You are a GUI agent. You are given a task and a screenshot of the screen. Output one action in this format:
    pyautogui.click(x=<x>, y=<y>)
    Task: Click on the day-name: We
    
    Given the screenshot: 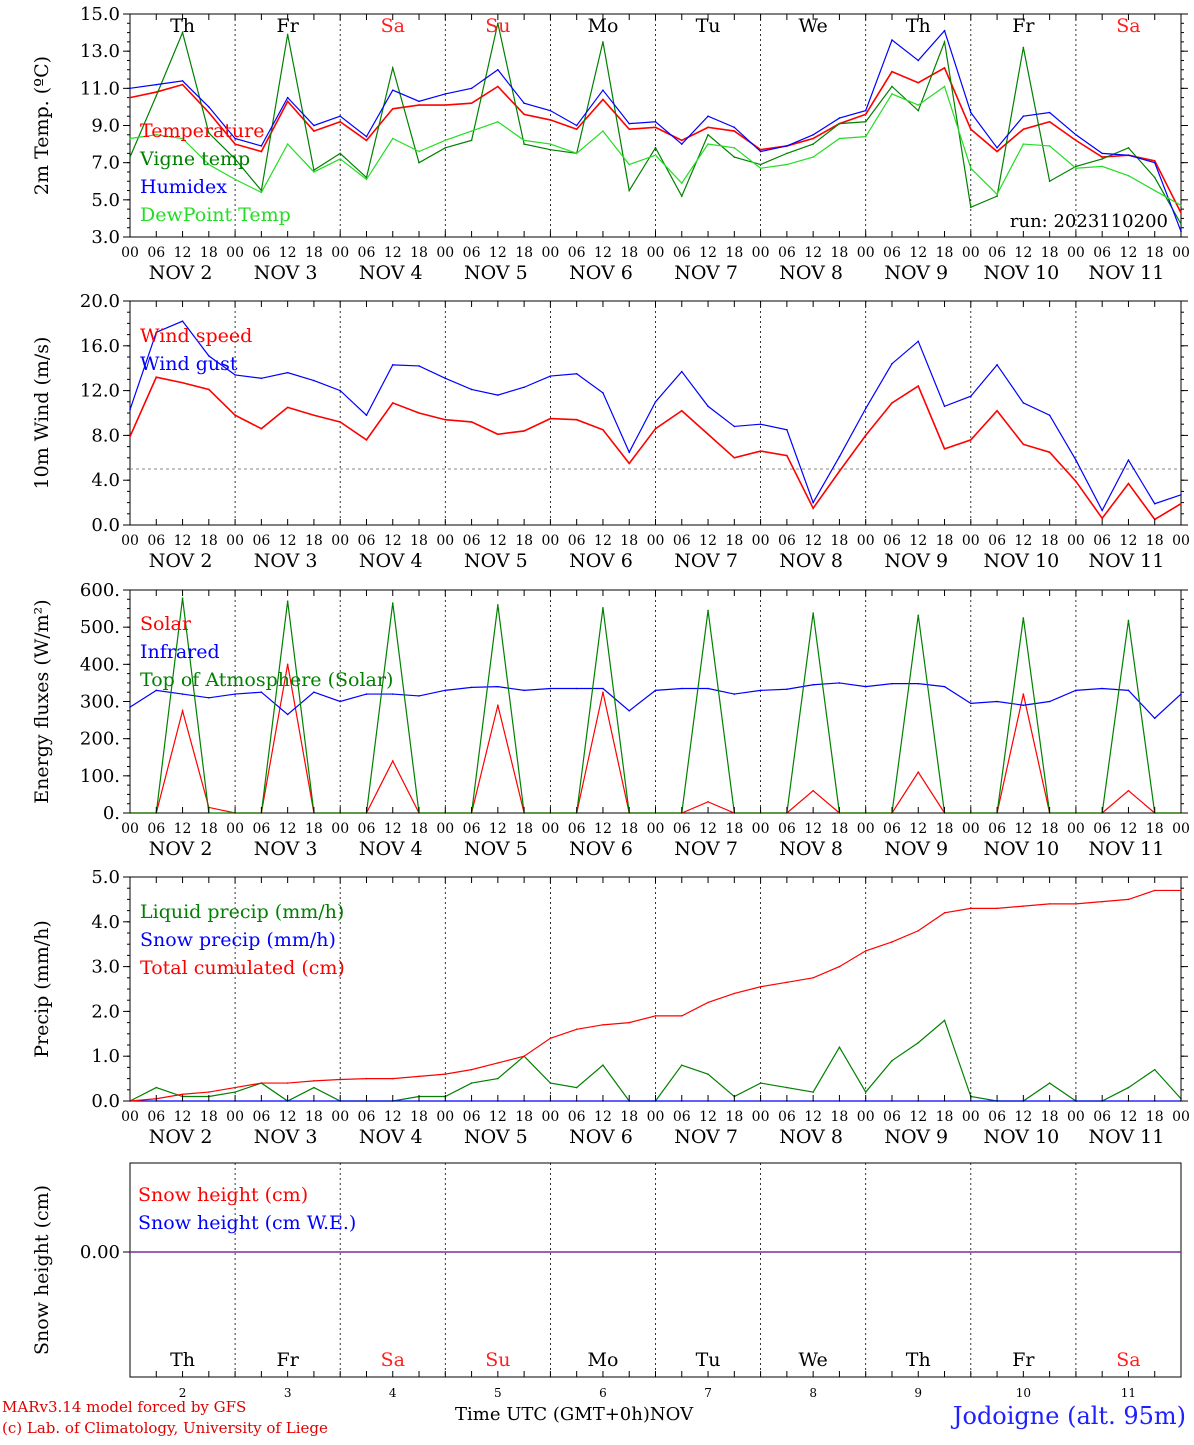 What is the action you would take?
    pyautogui.click(x=813, y=26)
    